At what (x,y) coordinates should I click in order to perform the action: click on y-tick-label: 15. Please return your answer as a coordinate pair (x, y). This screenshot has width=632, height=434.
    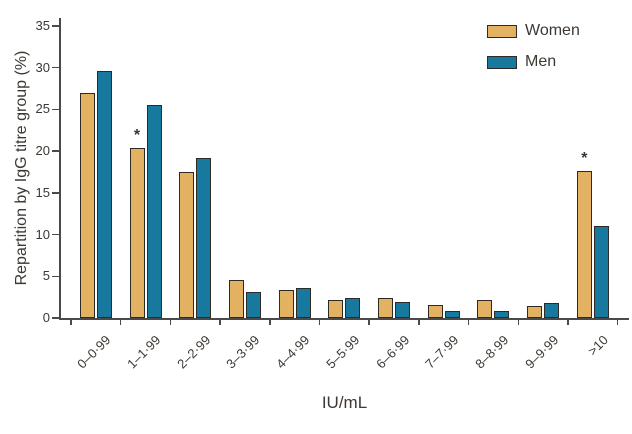
    Looking at the image, I should click on (42, 192).